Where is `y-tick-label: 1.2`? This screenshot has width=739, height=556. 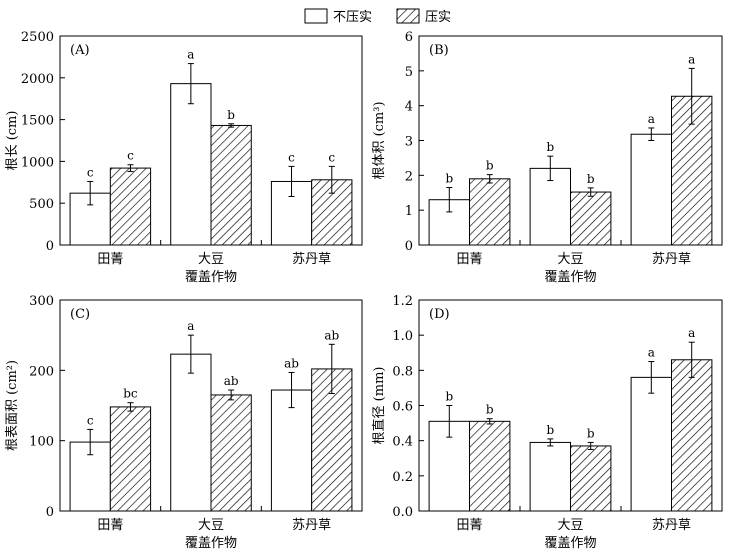
y-tick-label: 1.2 is located at coordinates (402, 301).